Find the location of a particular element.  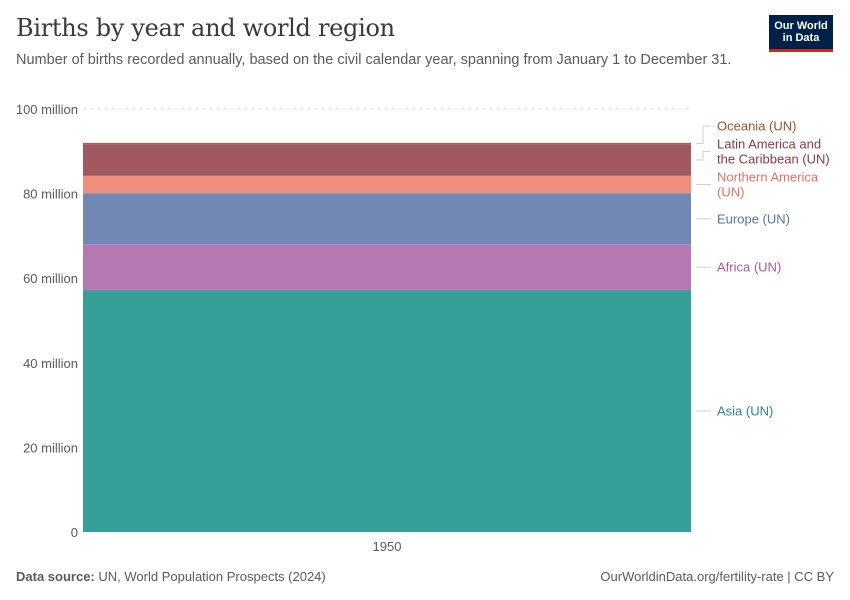

area-latin-america-and-the-caribbean-un is located at coordinates (387, 160).